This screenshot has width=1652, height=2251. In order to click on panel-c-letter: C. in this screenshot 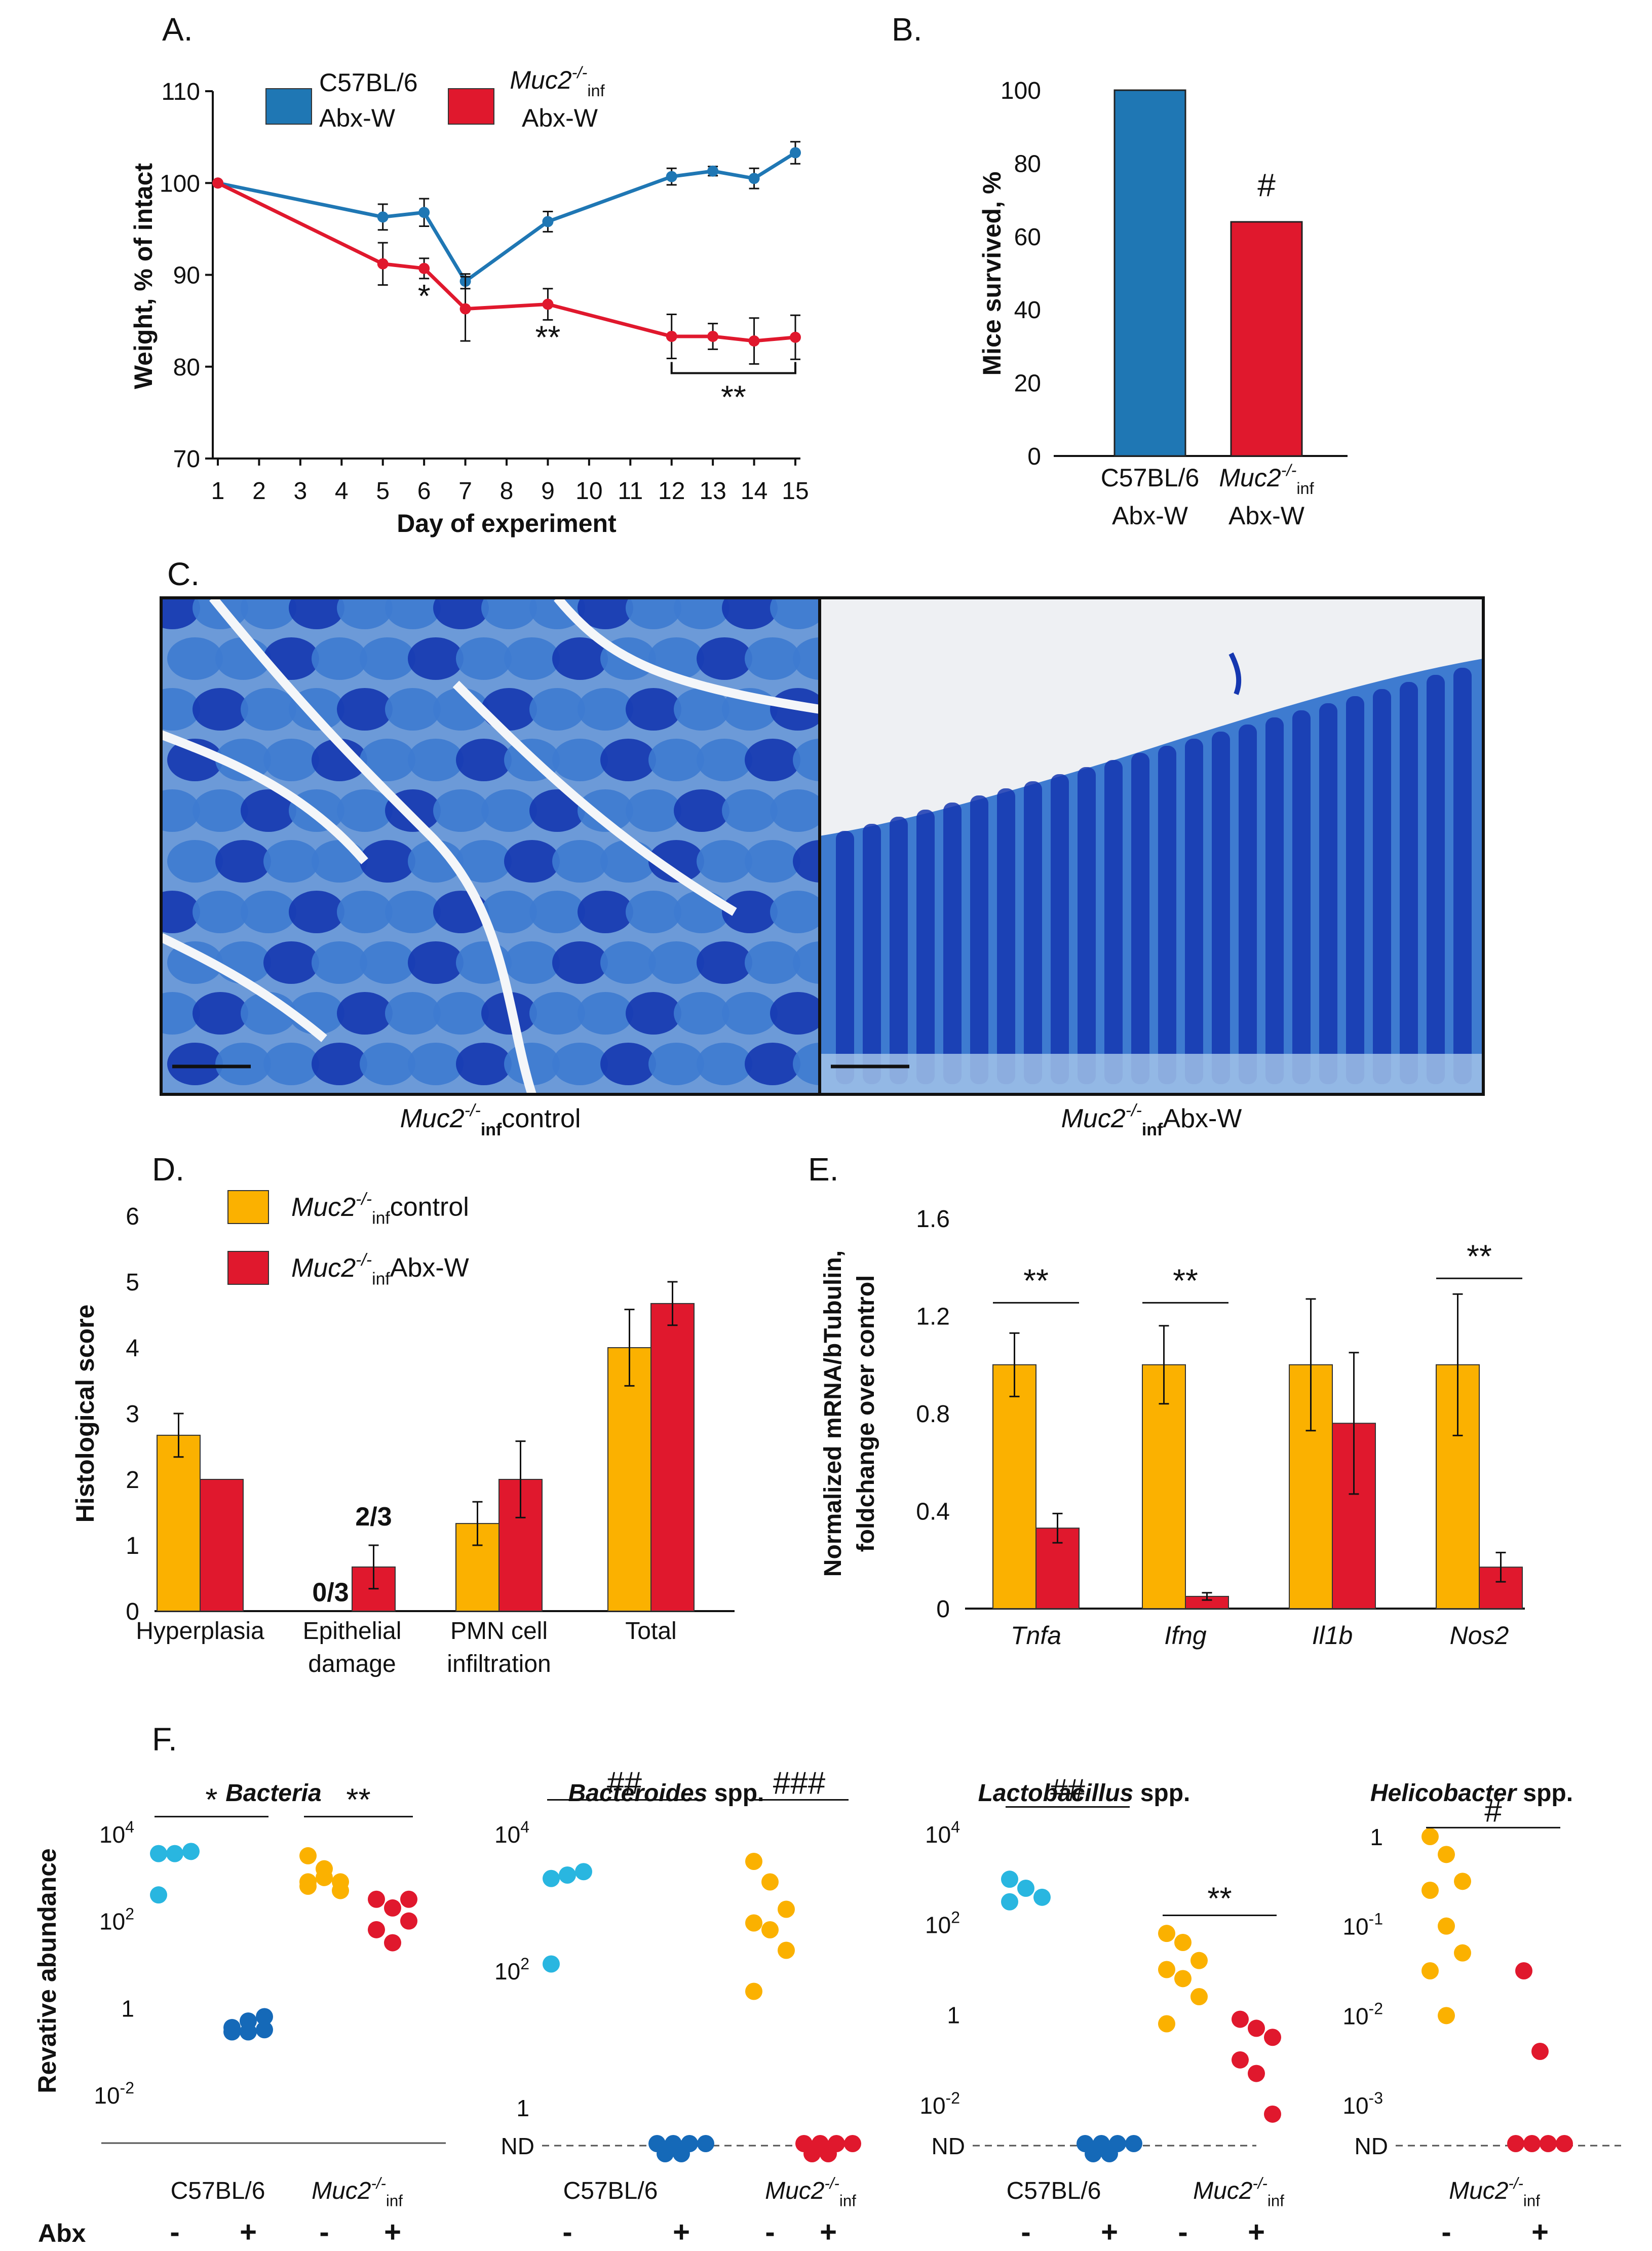, I will do `click(183, 574)`.